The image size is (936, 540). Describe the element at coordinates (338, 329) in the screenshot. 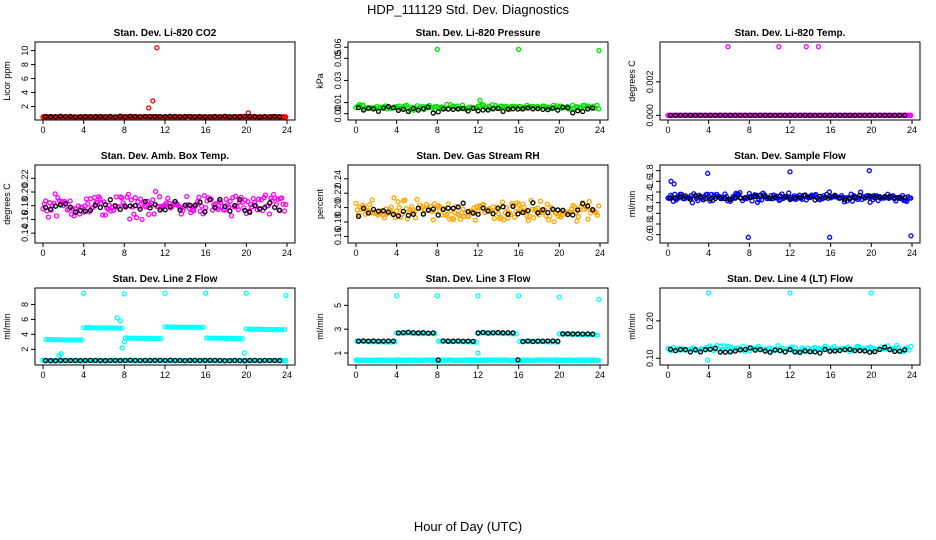

I see `y-tick-label: 3` at that location.